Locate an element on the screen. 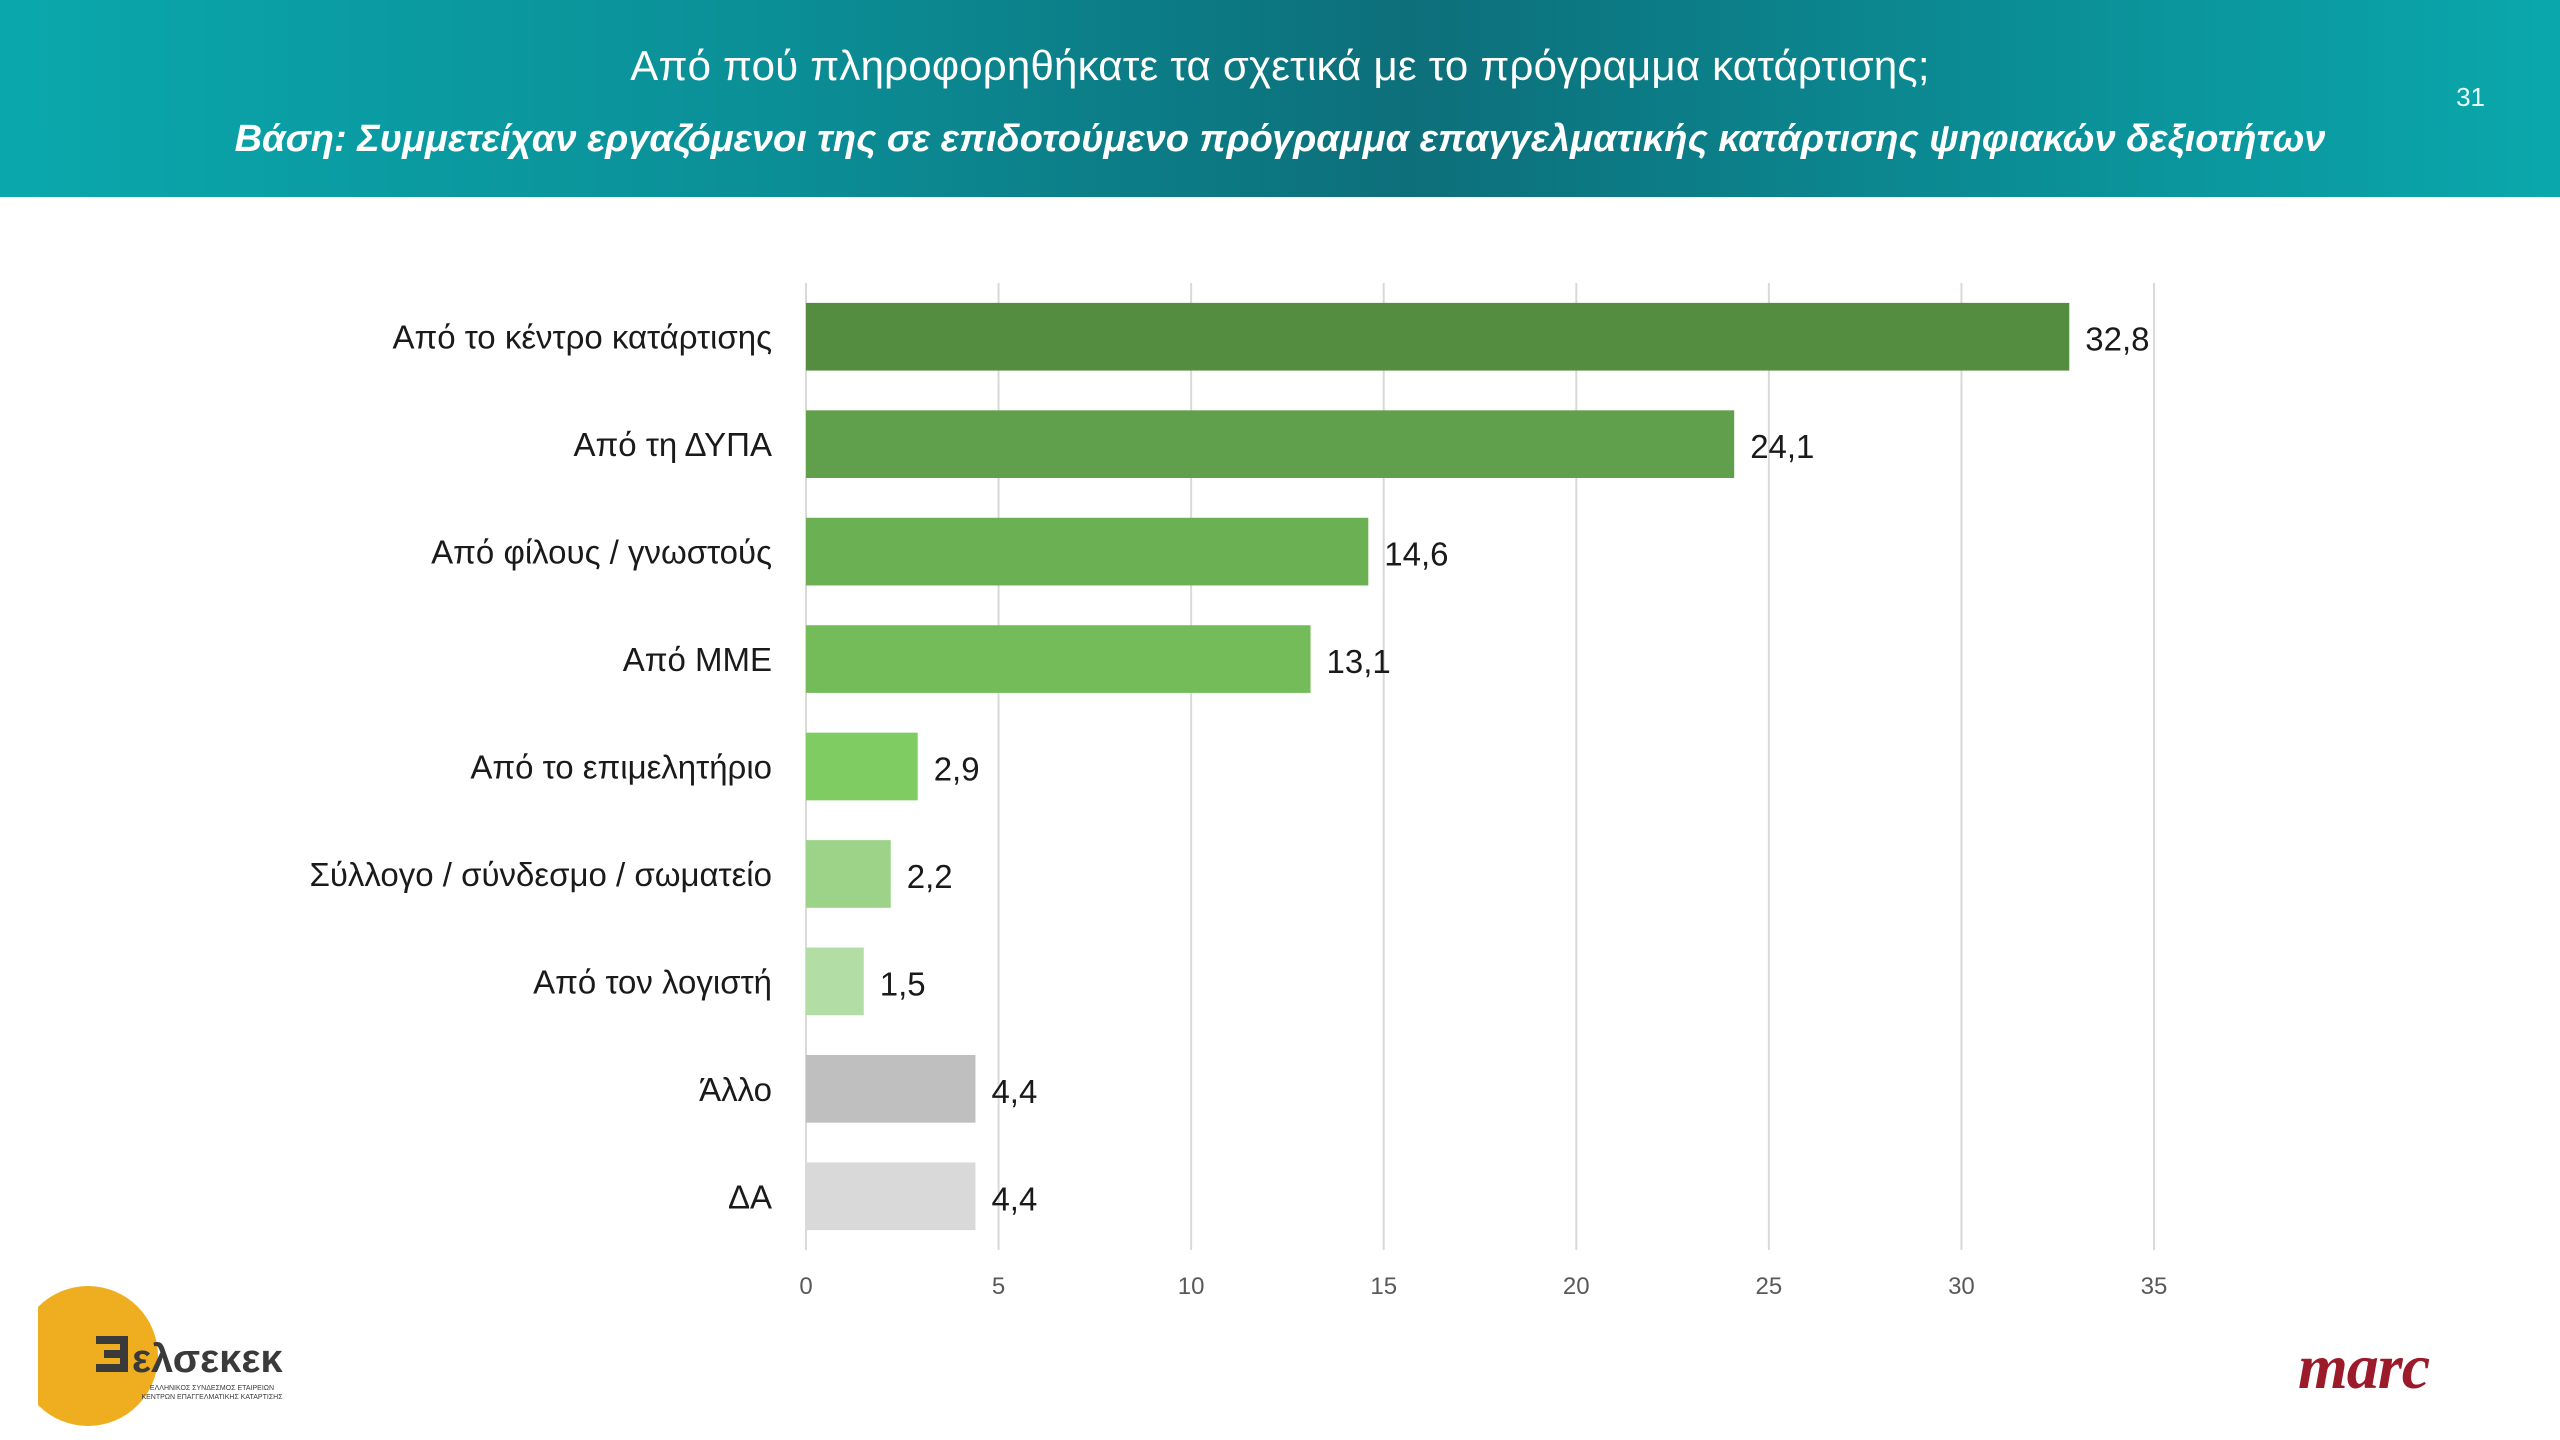 This screenshot has height=1440, width=2560. elsekek-logo-tagline-1: ΕΛΛΗΝΙΚΟΣ ΣΥΝΔΕΣΜΟΣ ΕΤΑΙΡΕΙΩΝ is located at coordinates (212, 1388).